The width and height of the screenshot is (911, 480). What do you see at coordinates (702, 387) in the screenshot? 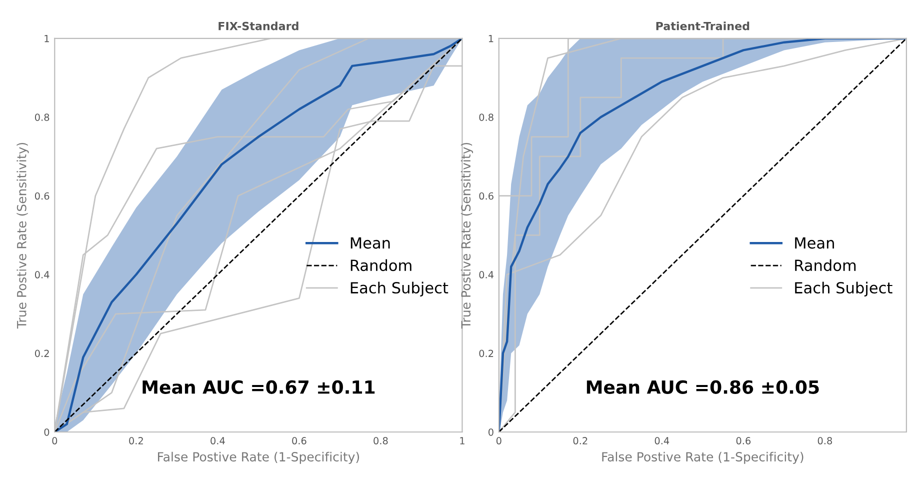
I see `annotation: Mean AUC =0.86 ±0.05` at bounding box center [702, 387].